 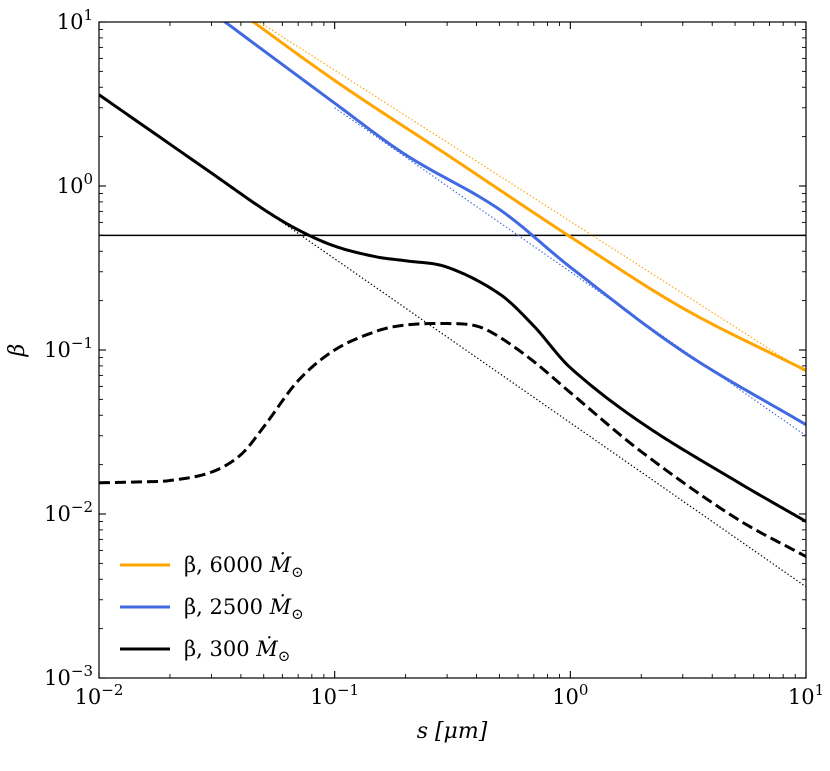 I want to click on x-tick-label: 10¹, so click(x=806, y=695).